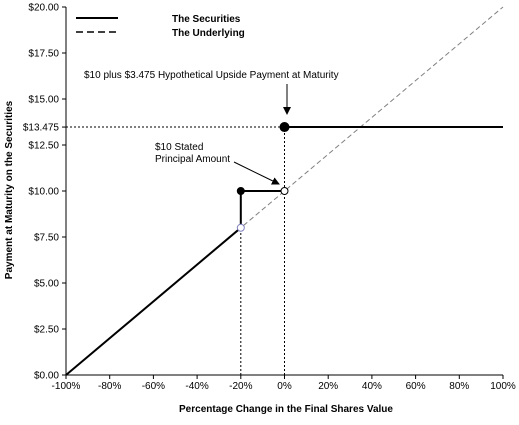  I want to click on x-tick-label: 100%, so click(503, 386).